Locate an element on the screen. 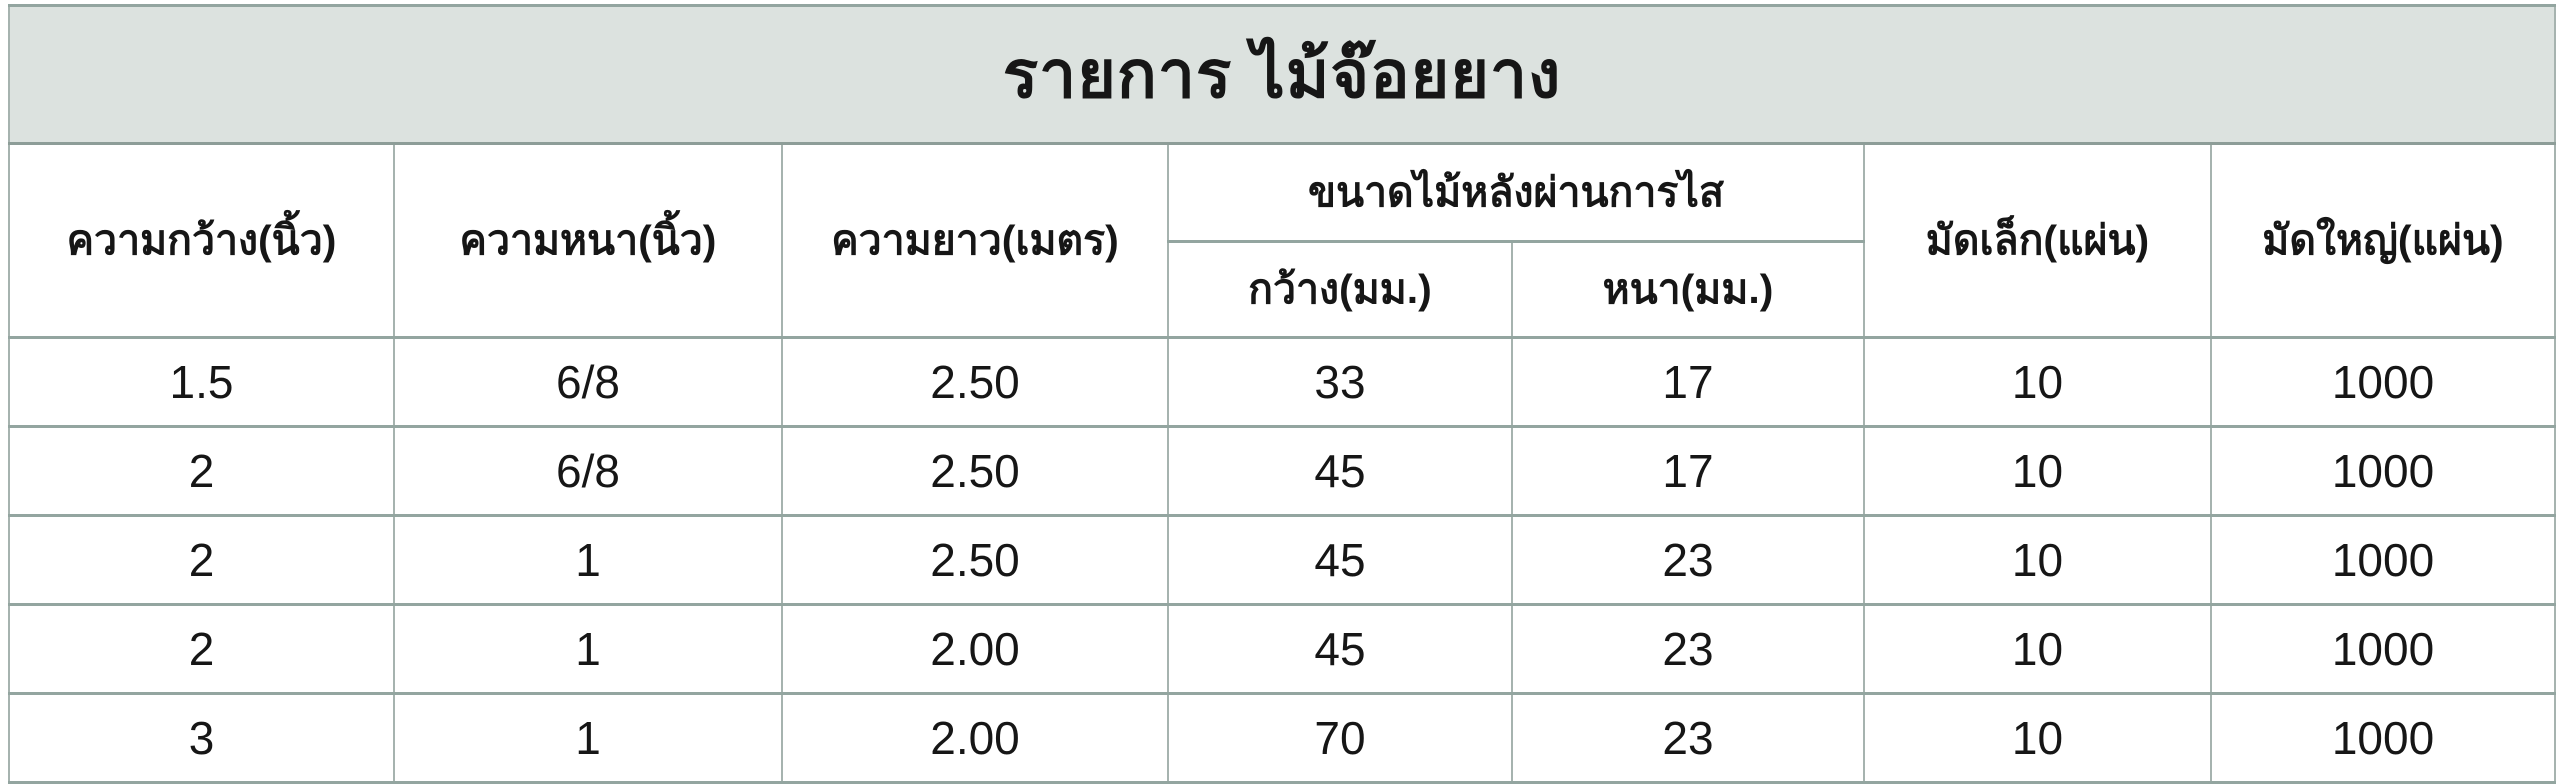 This screenshot has width=2560, height=784. header-row-sub: กว้าง(มม.) หนา(มม.) is located at coordinates (1282, 289).